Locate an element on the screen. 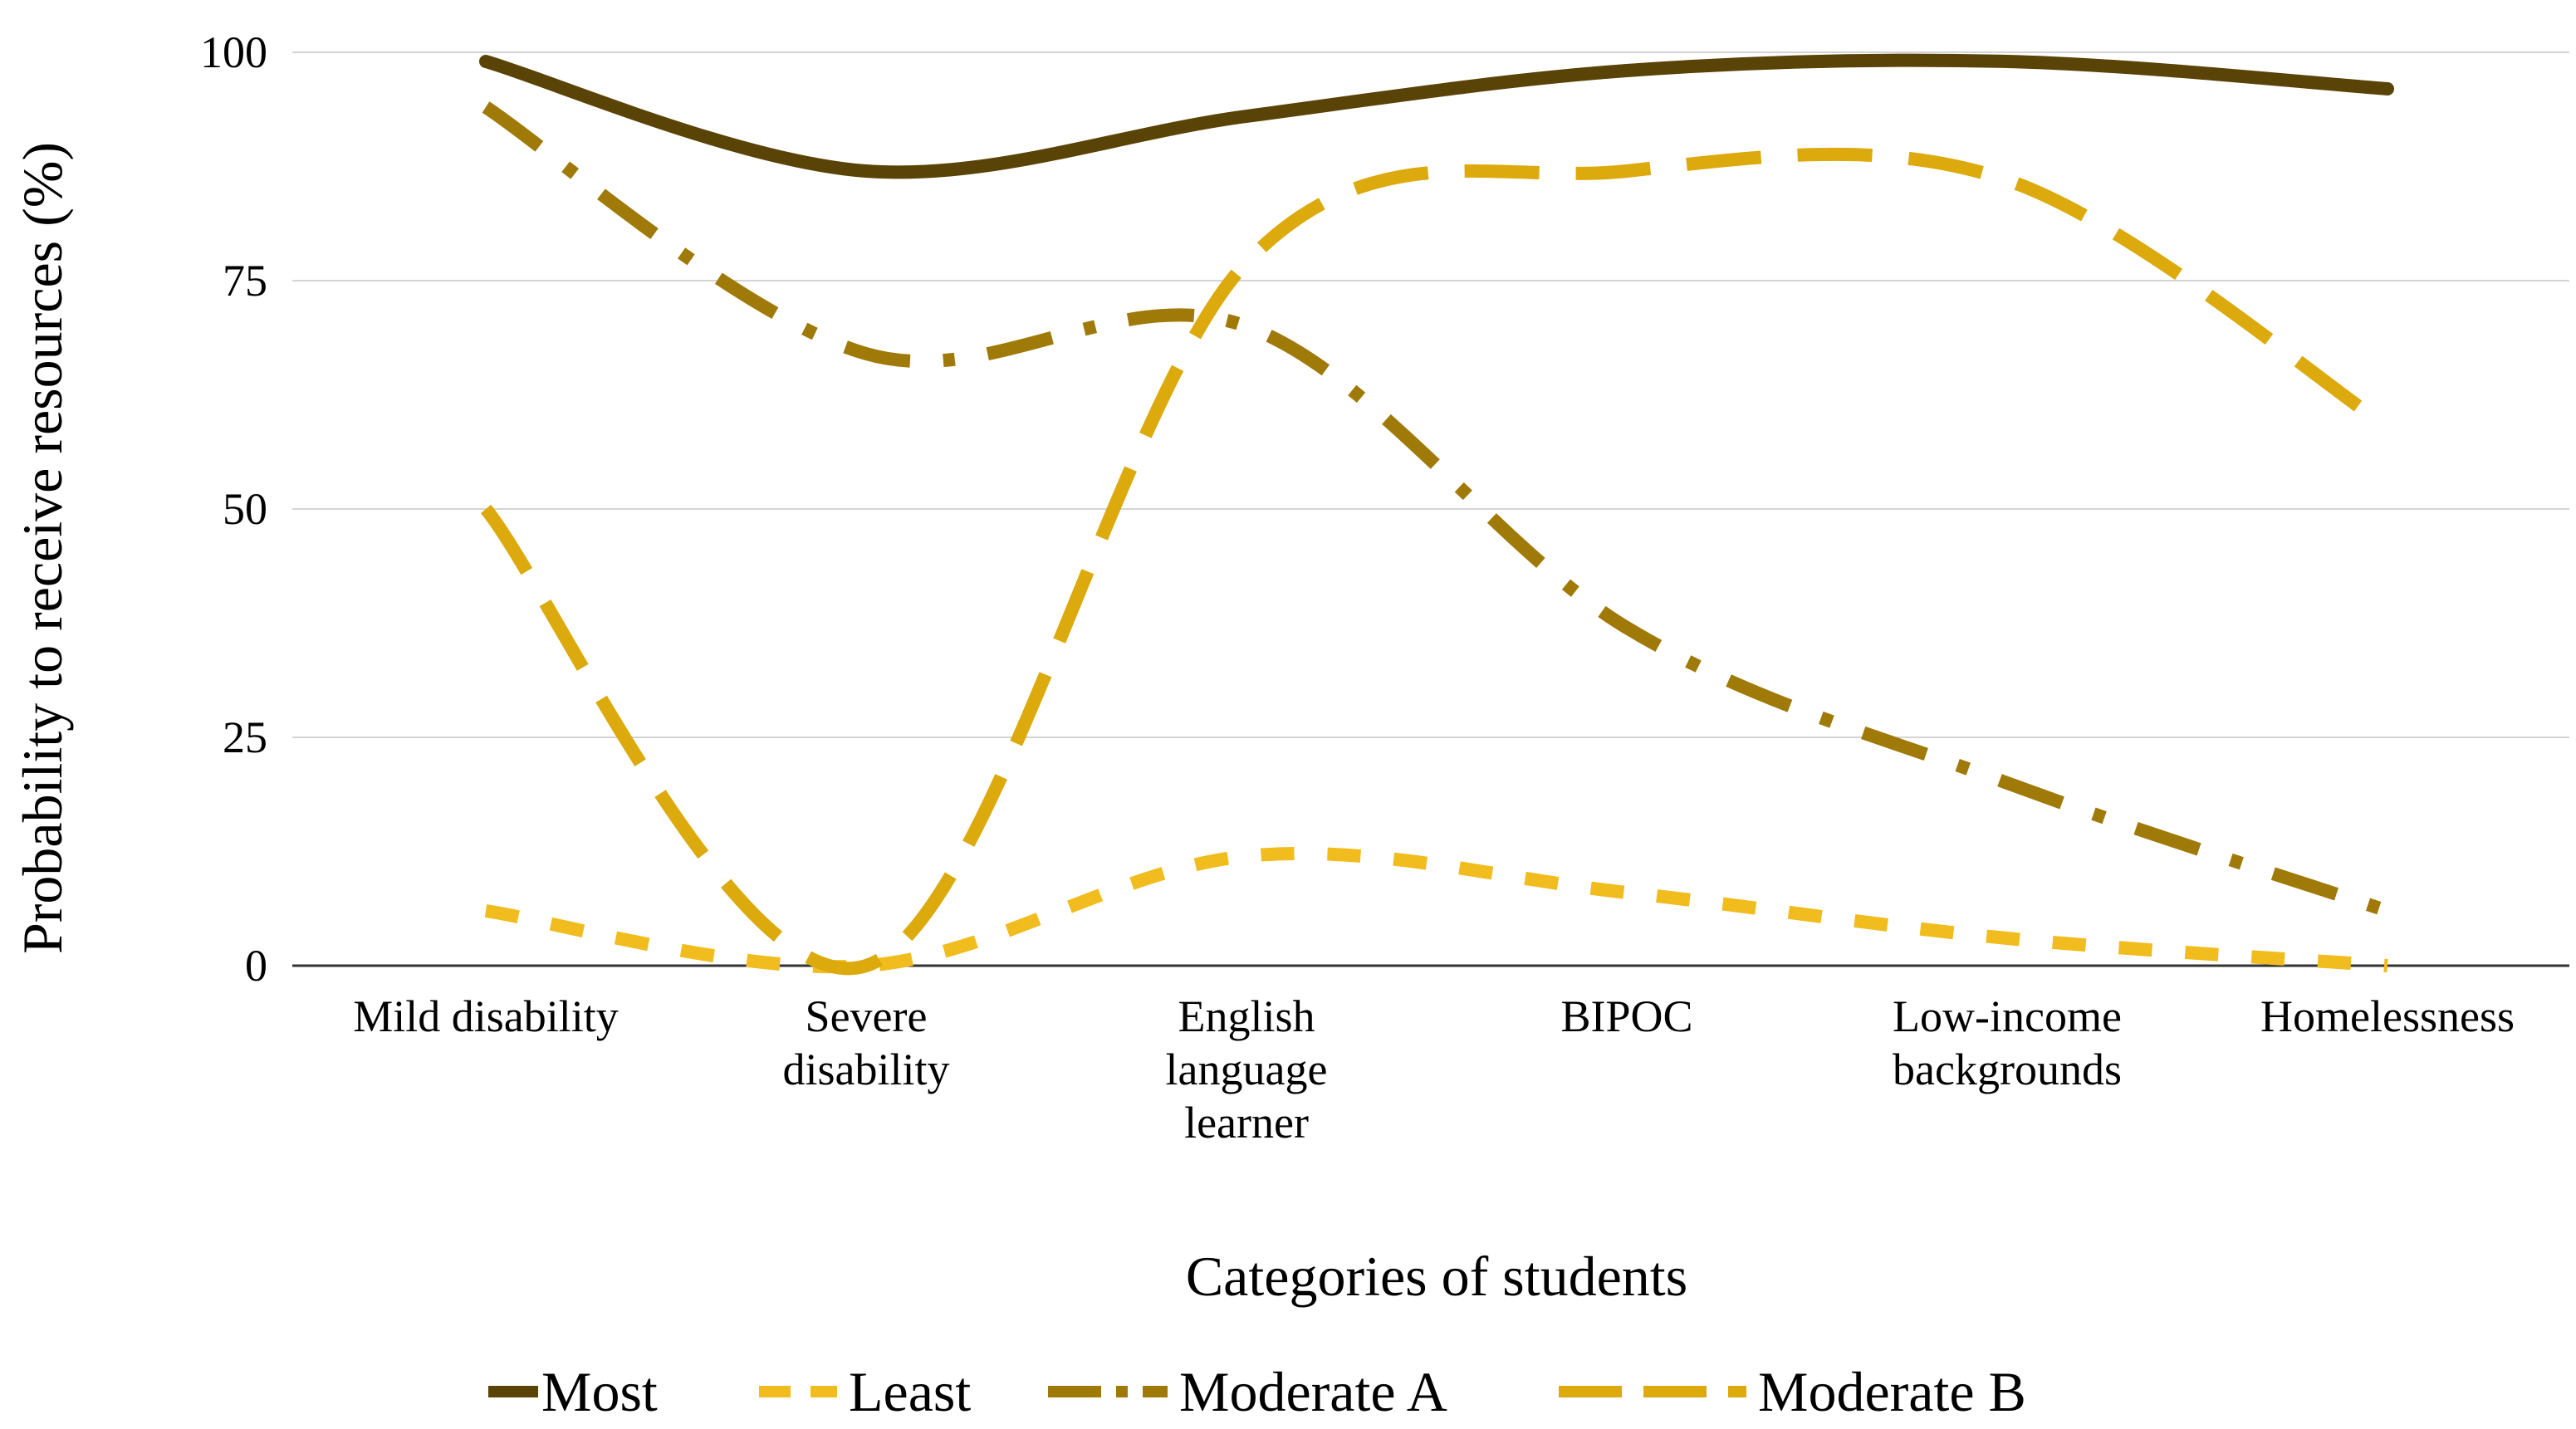 The height and width of the screenshot is (1429, 2576). legend-item: Moderate A is located at coordinates (1247, 1391).